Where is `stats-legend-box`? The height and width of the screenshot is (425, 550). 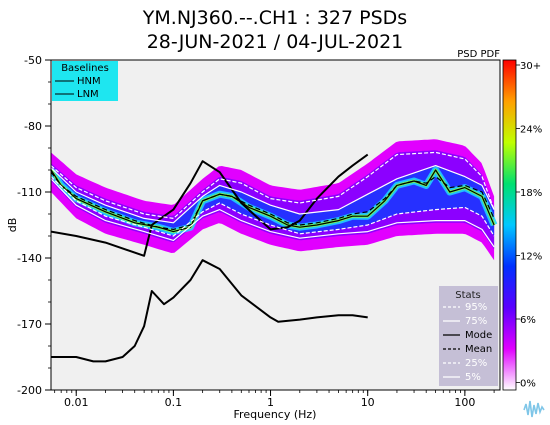
stats-legend-box is located at coordinates (468, 336).